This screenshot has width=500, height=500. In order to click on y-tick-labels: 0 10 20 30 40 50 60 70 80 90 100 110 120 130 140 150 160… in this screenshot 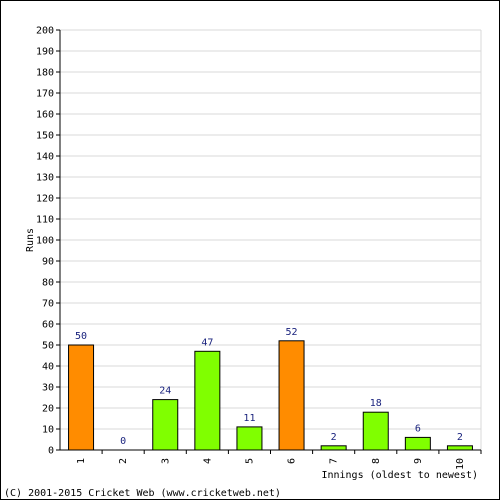, I will do `click(45, 241)`.